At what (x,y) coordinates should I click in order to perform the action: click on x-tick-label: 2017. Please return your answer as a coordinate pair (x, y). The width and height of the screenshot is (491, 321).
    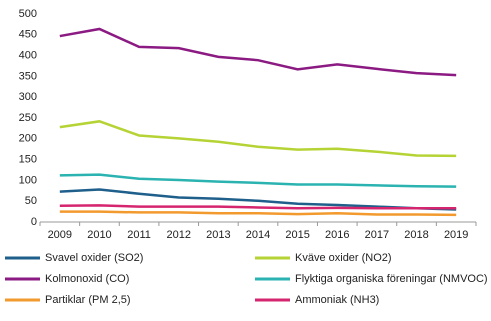
    Looking at the image, I should click on (377, 235).